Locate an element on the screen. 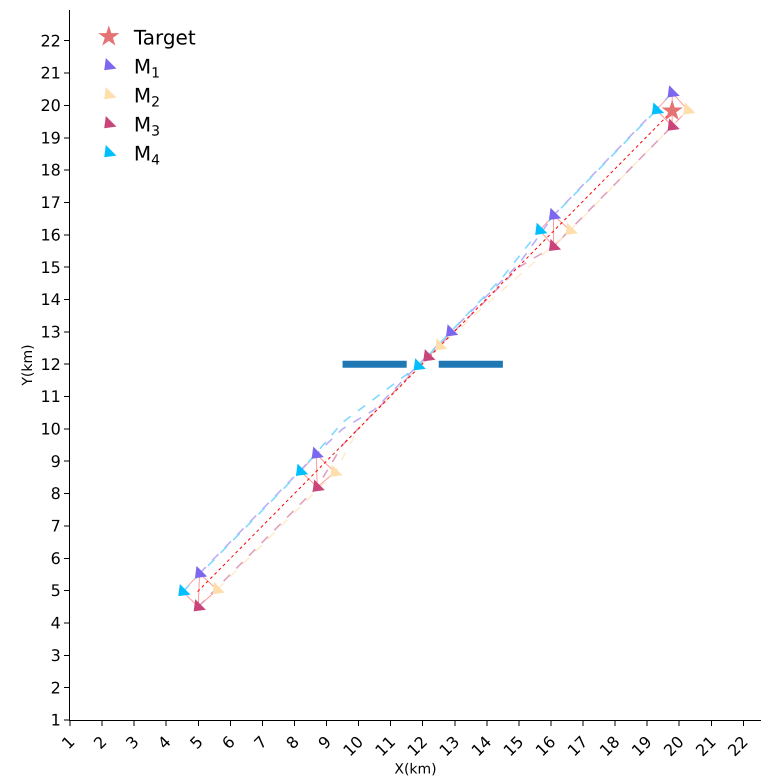 The width and height of the screenshot is (775, 782). y-tick-label: 19 is located at coordinates (50, 138).